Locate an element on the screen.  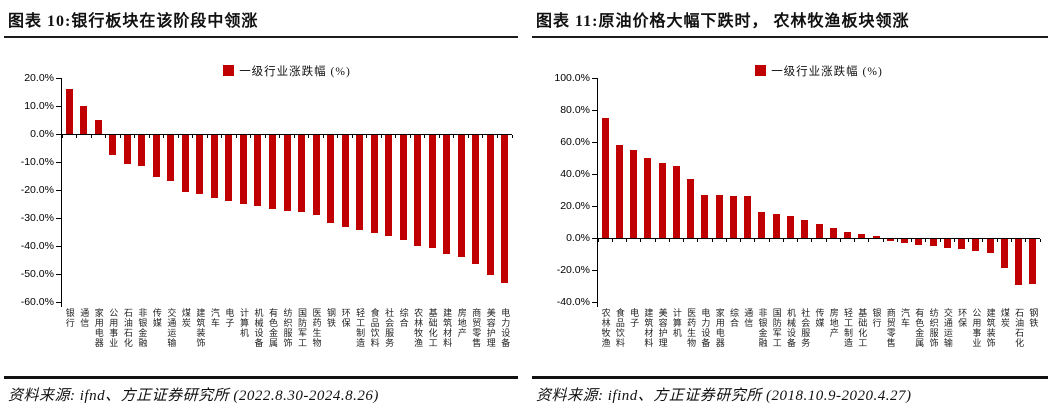
category-label: 社会服务 is located at coordinates (805, 328).